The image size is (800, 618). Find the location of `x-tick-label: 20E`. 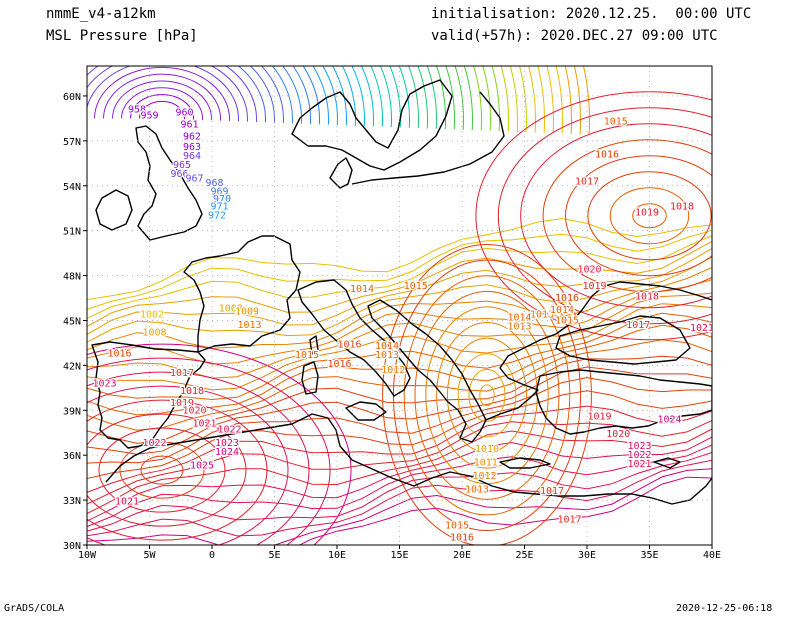

x-tick-label: 20E is located at coordinates (462, 555).